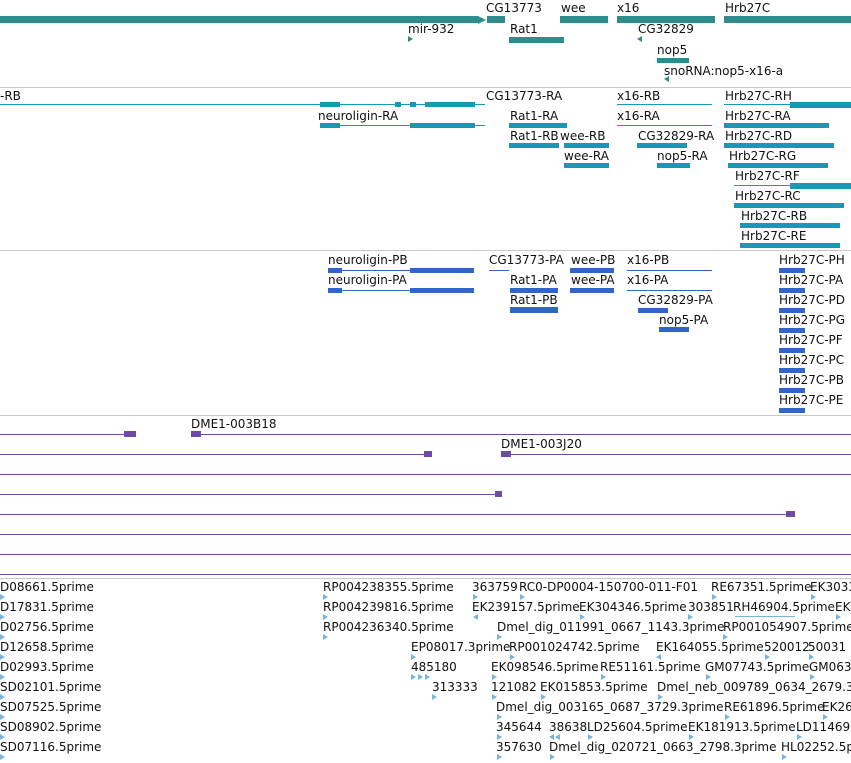 The image size is (851, 763). I want to click on gene-cg13773, so click(496, 19).